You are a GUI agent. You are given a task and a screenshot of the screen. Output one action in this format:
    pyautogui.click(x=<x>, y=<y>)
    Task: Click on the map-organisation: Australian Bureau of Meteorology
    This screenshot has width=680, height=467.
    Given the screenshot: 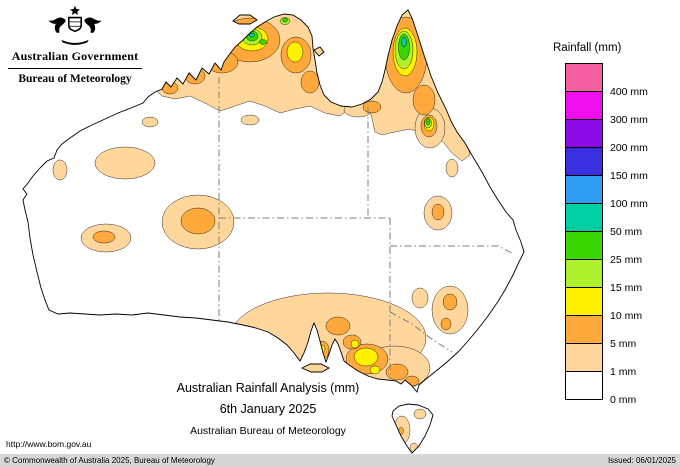 What is the action you would take?
    pyautogui.click(x=268, y=431)
    